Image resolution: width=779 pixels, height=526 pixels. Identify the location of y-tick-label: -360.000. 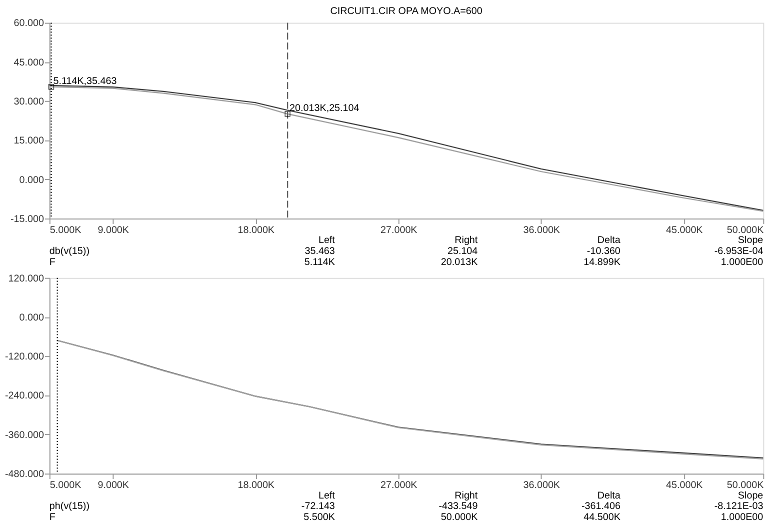
(24, 435).